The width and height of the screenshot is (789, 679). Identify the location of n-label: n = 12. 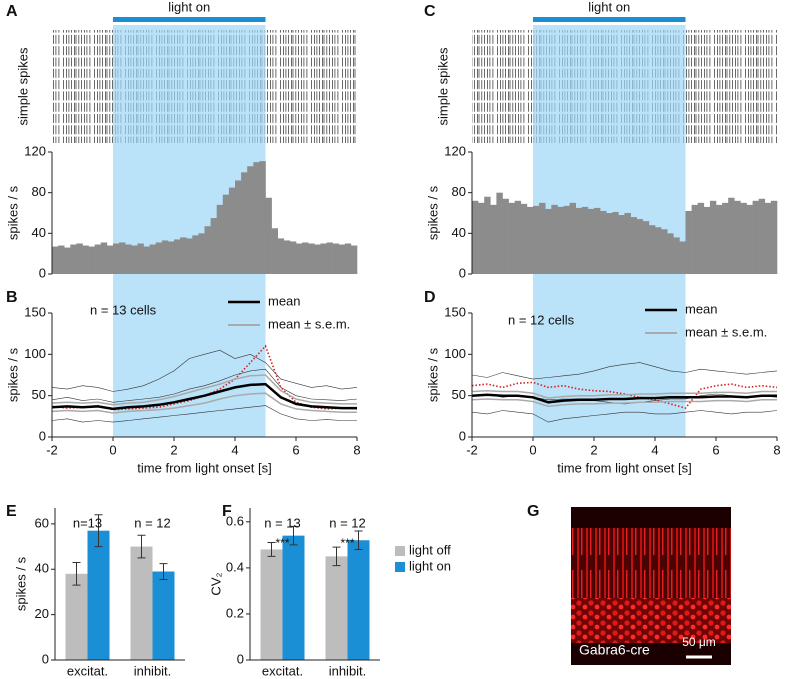
(347, 522).